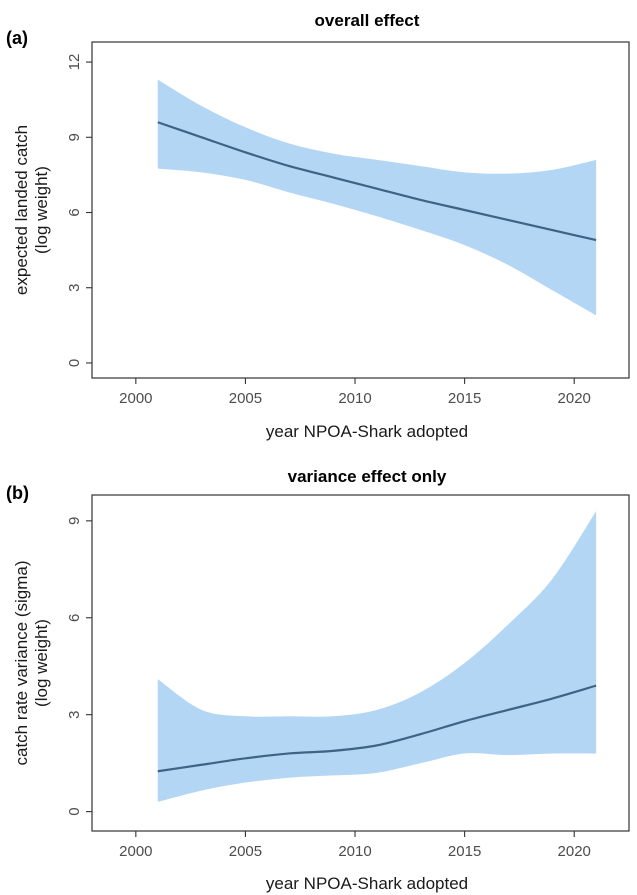 This screenshot has height=895, width=637. What do you see at coordinates (135, 851) in the screenshot?
I see `panel-b-x-tick-label: 2000` at bounding box center [135, 851].